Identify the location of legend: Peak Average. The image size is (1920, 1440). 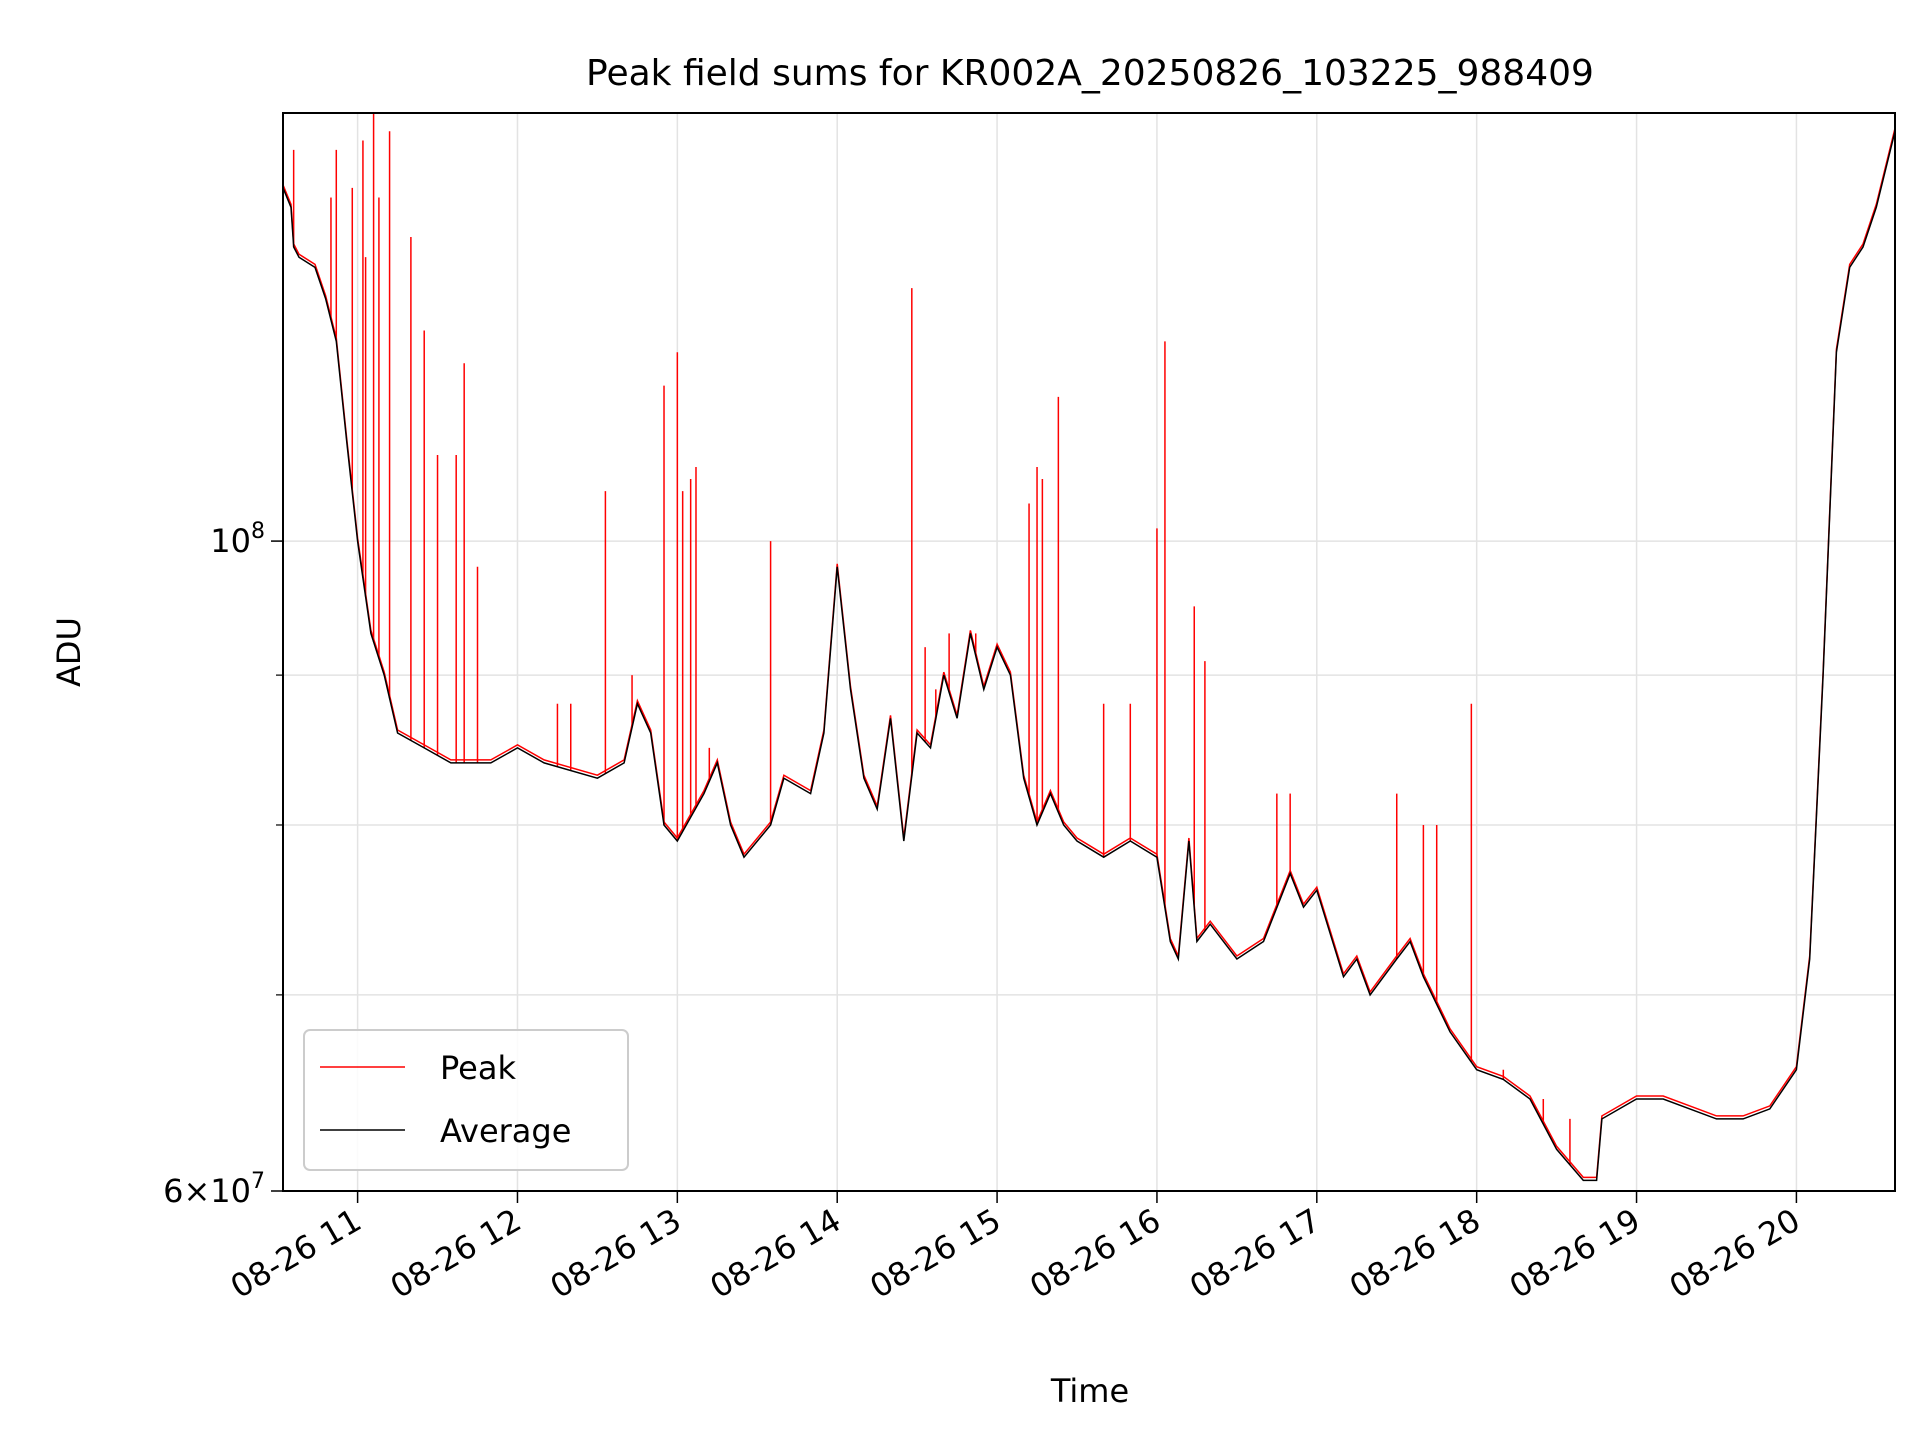
(466, 1100).